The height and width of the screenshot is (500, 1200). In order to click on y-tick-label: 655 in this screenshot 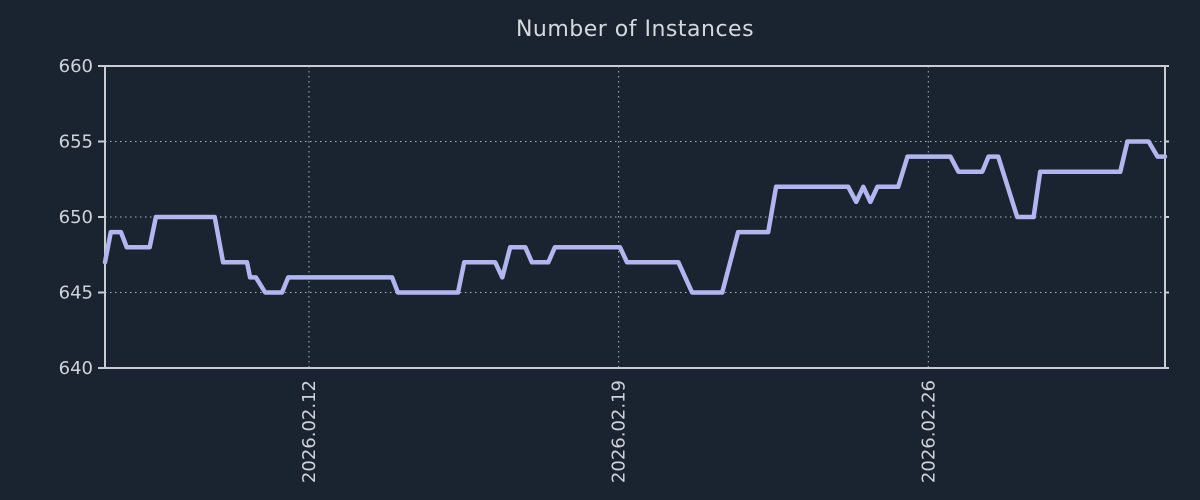, I will do `click(76, 142)`.